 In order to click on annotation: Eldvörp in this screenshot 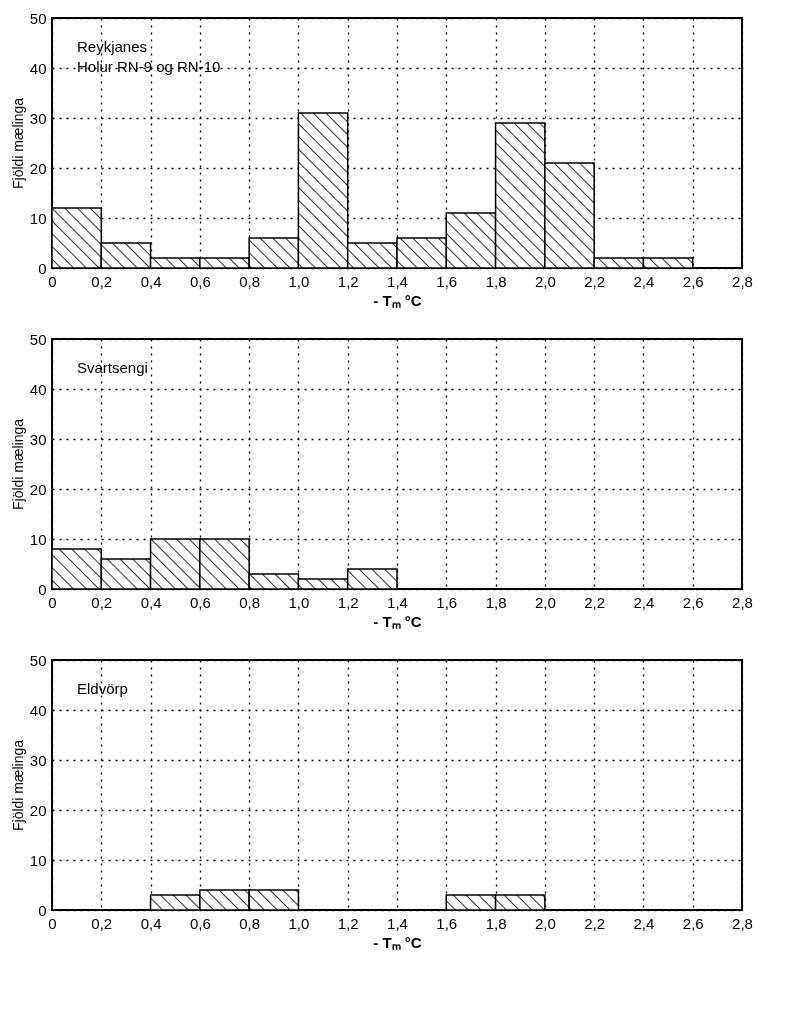, I will do `click(102, 688)`.